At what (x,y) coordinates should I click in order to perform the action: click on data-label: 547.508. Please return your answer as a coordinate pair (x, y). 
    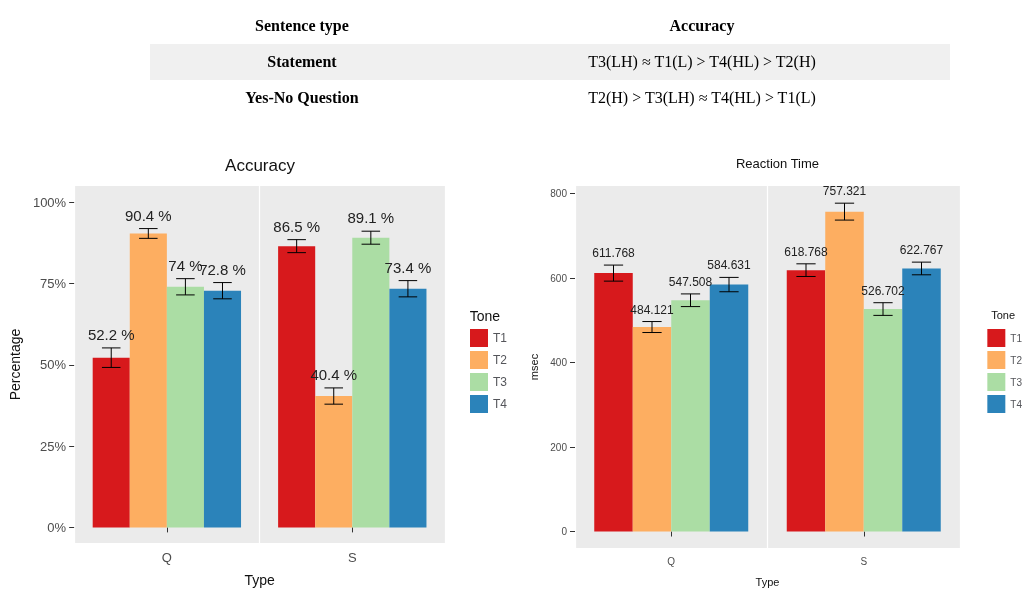
    Looking at the image, I should click on (690, 281).